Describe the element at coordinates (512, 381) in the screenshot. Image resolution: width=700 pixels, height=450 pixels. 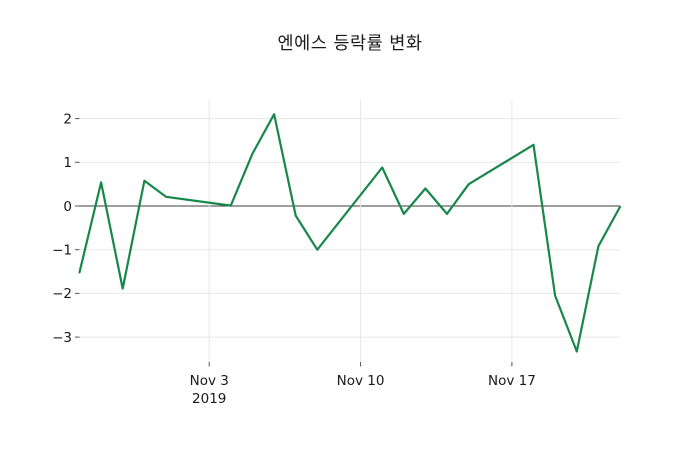
I see `x-tick-label: Nov 17` at that location.